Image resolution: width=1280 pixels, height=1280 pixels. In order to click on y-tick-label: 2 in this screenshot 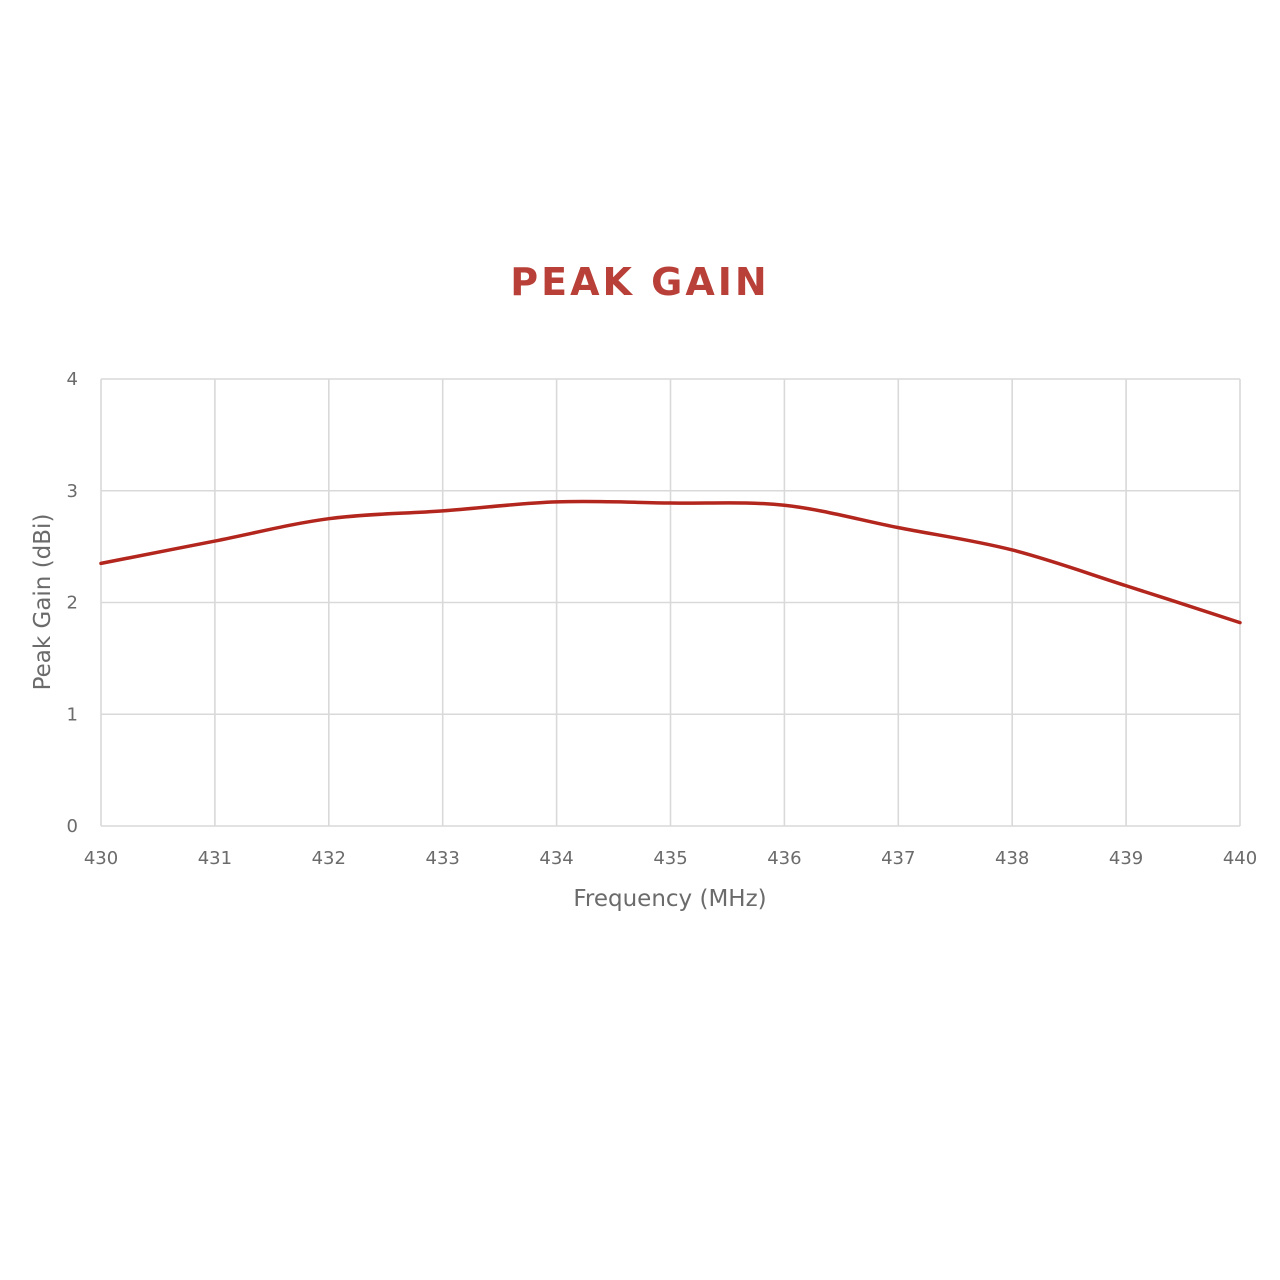, I will do `click(72, 603)`.